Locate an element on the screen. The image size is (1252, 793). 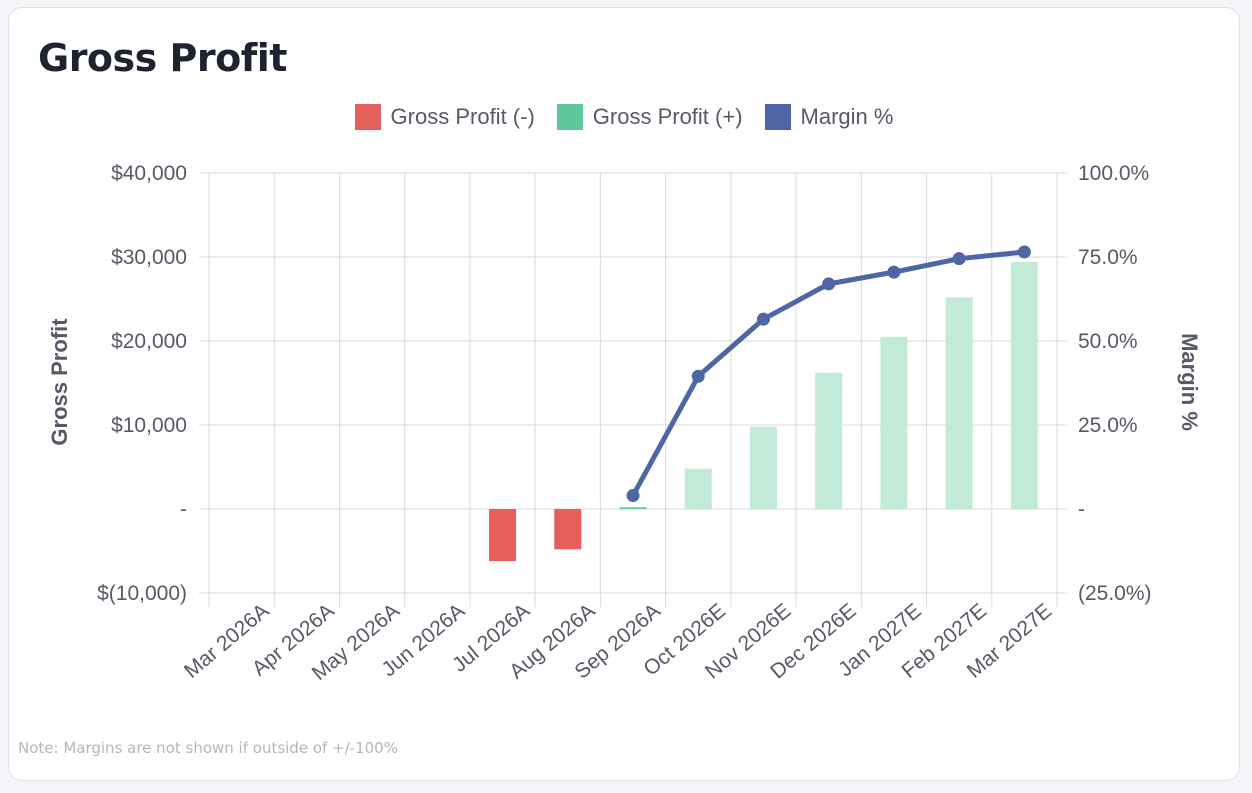
y-tick-label: - is located at coordinates (183, 509).